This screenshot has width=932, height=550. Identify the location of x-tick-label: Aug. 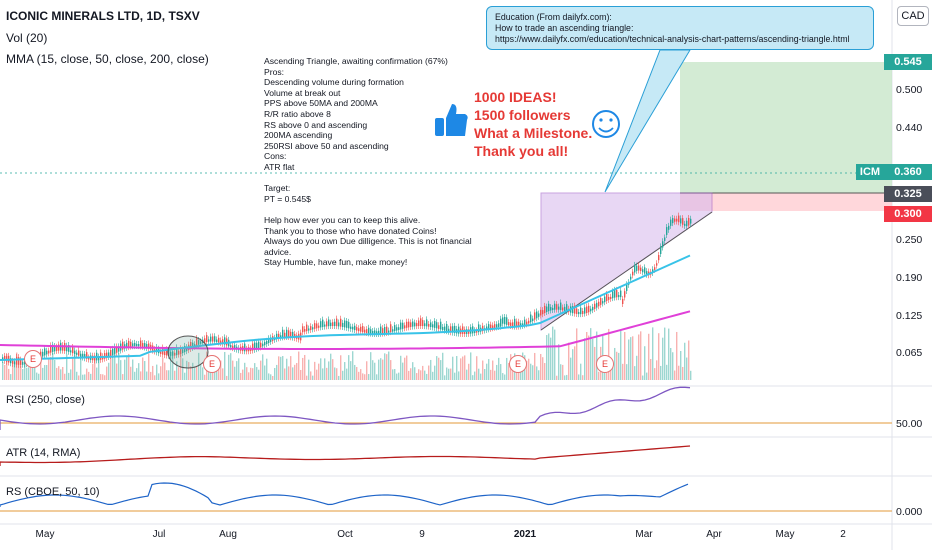
(228, 534).